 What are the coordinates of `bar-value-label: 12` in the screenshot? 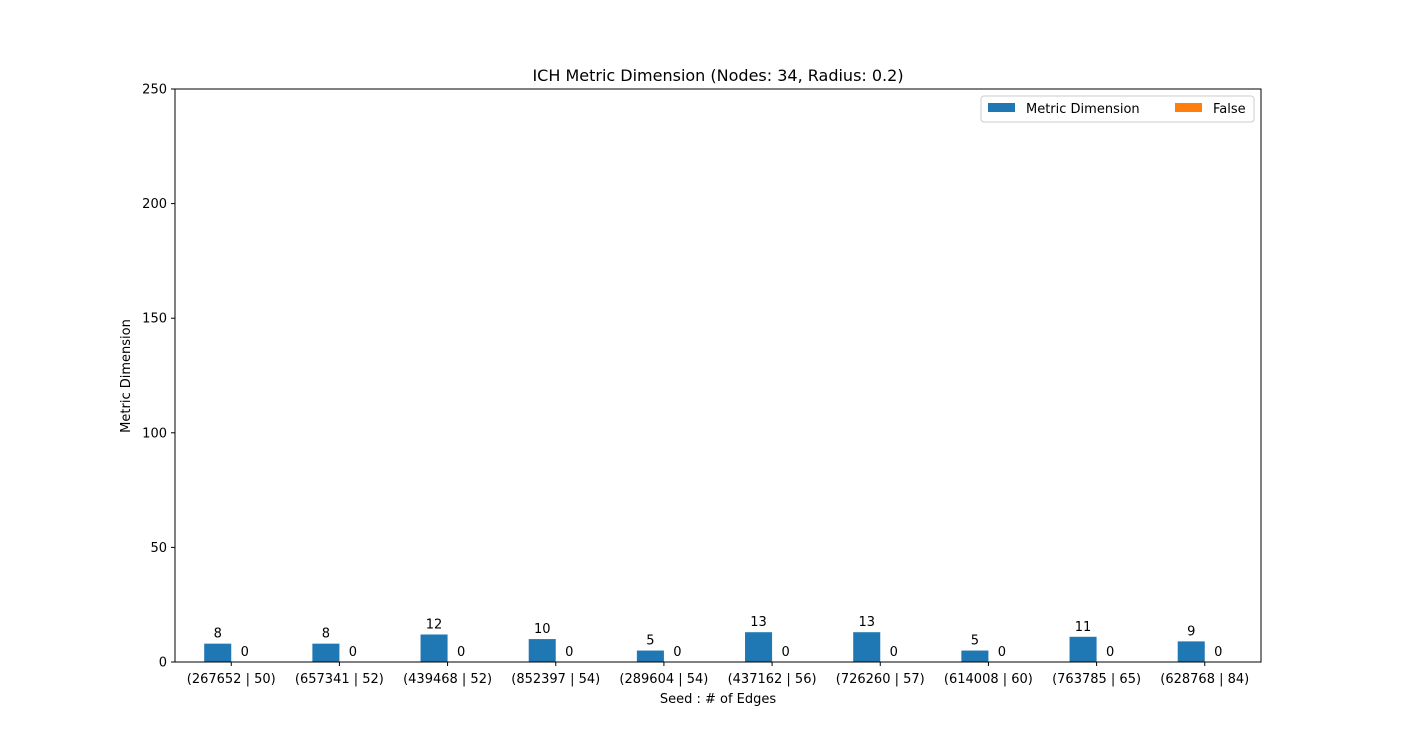 It's located at (434, 624).